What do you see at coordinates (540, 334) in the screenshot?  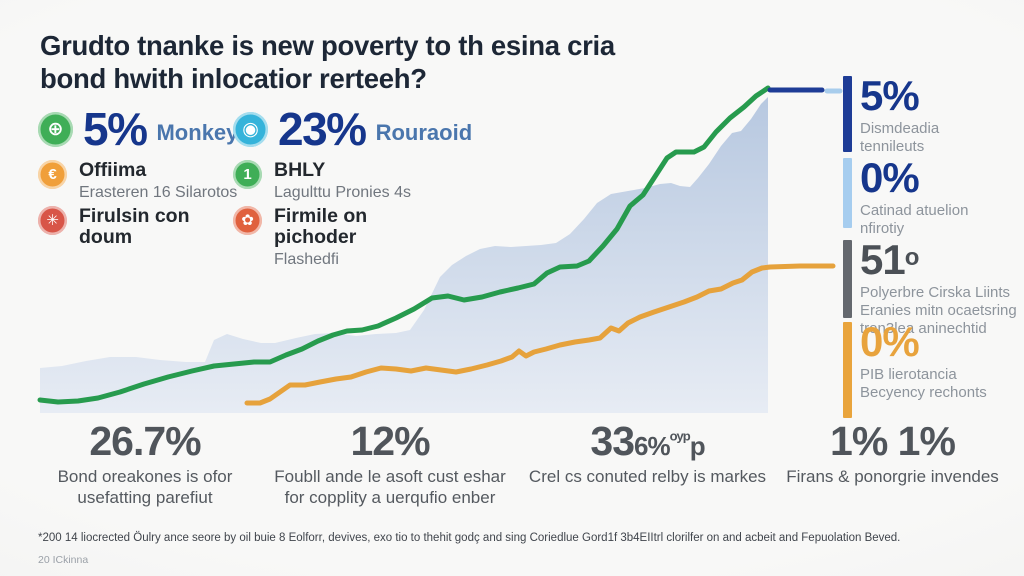 I see `orange-line` at bounding box center [540, 334].